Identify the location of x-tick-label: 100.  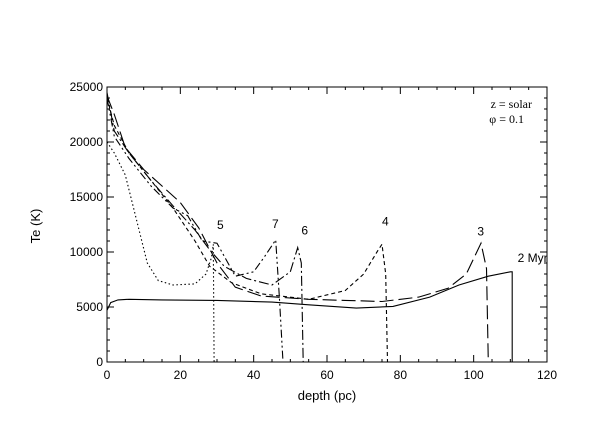
(474, 375).